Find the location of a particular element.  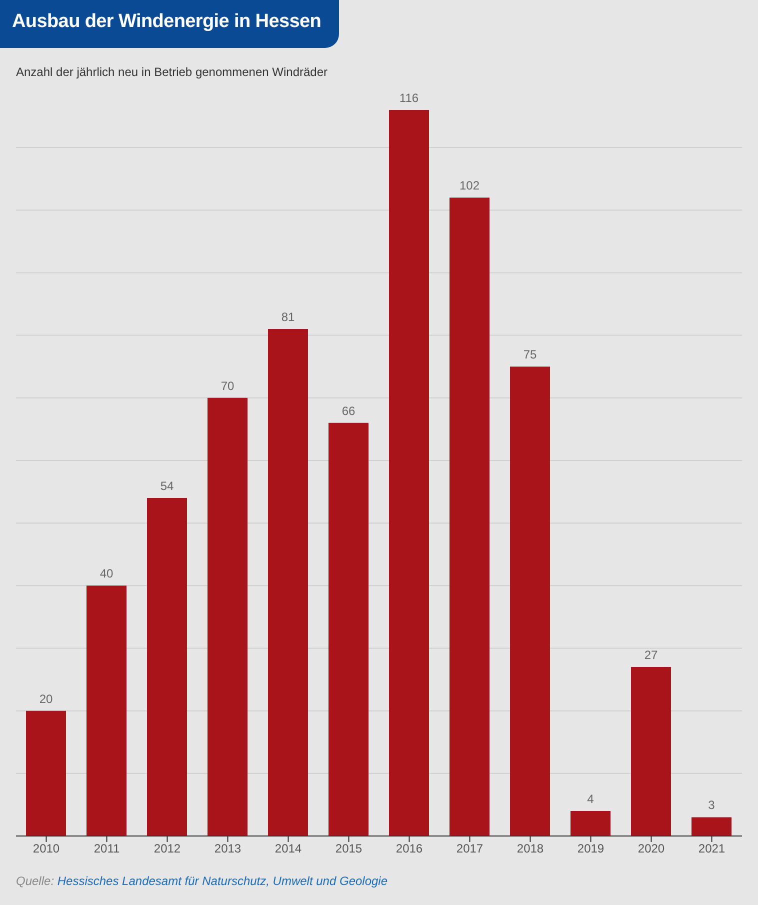

x-tick-label: 2018 is located at coordinates (530, 849).